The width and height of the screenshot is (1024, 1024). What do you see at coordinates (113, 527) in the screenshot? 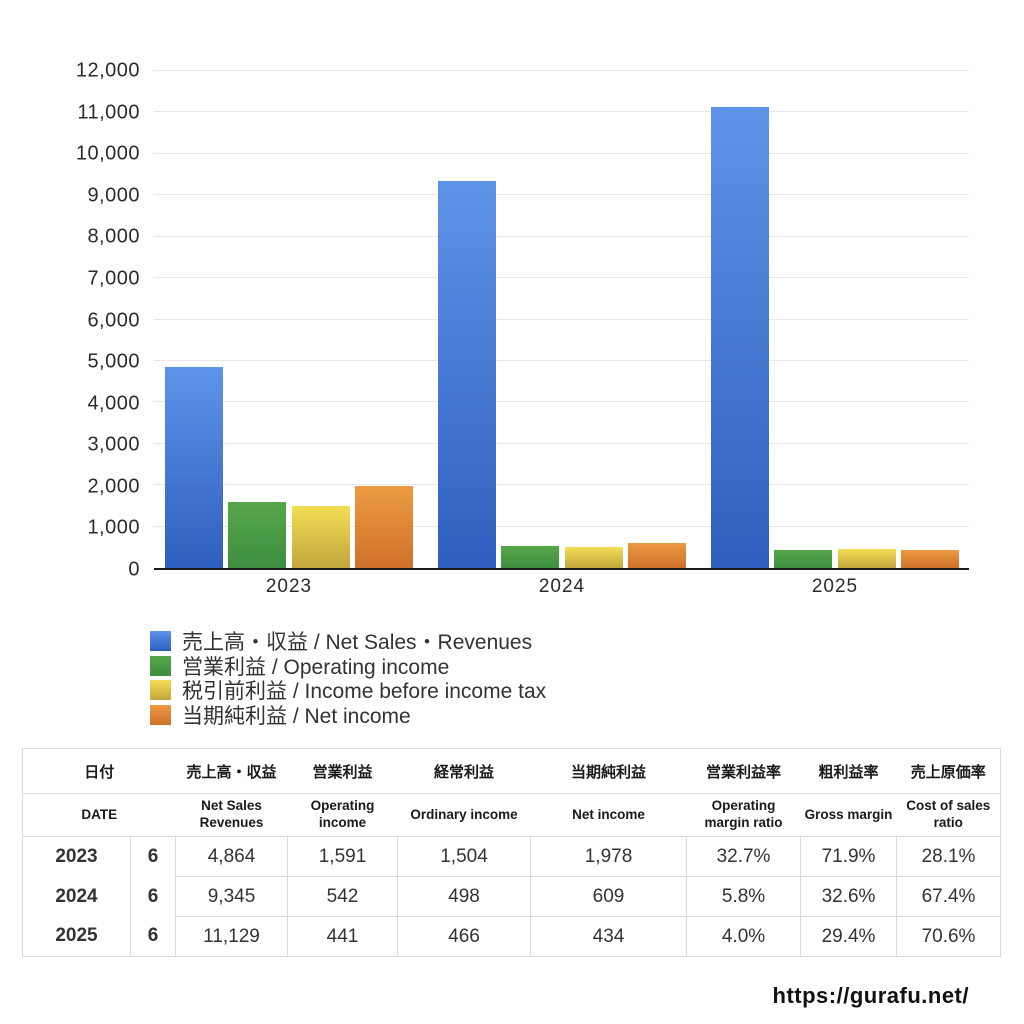
I see `y-axis-tick-label: 1,000` at bounding box center [113, 527].